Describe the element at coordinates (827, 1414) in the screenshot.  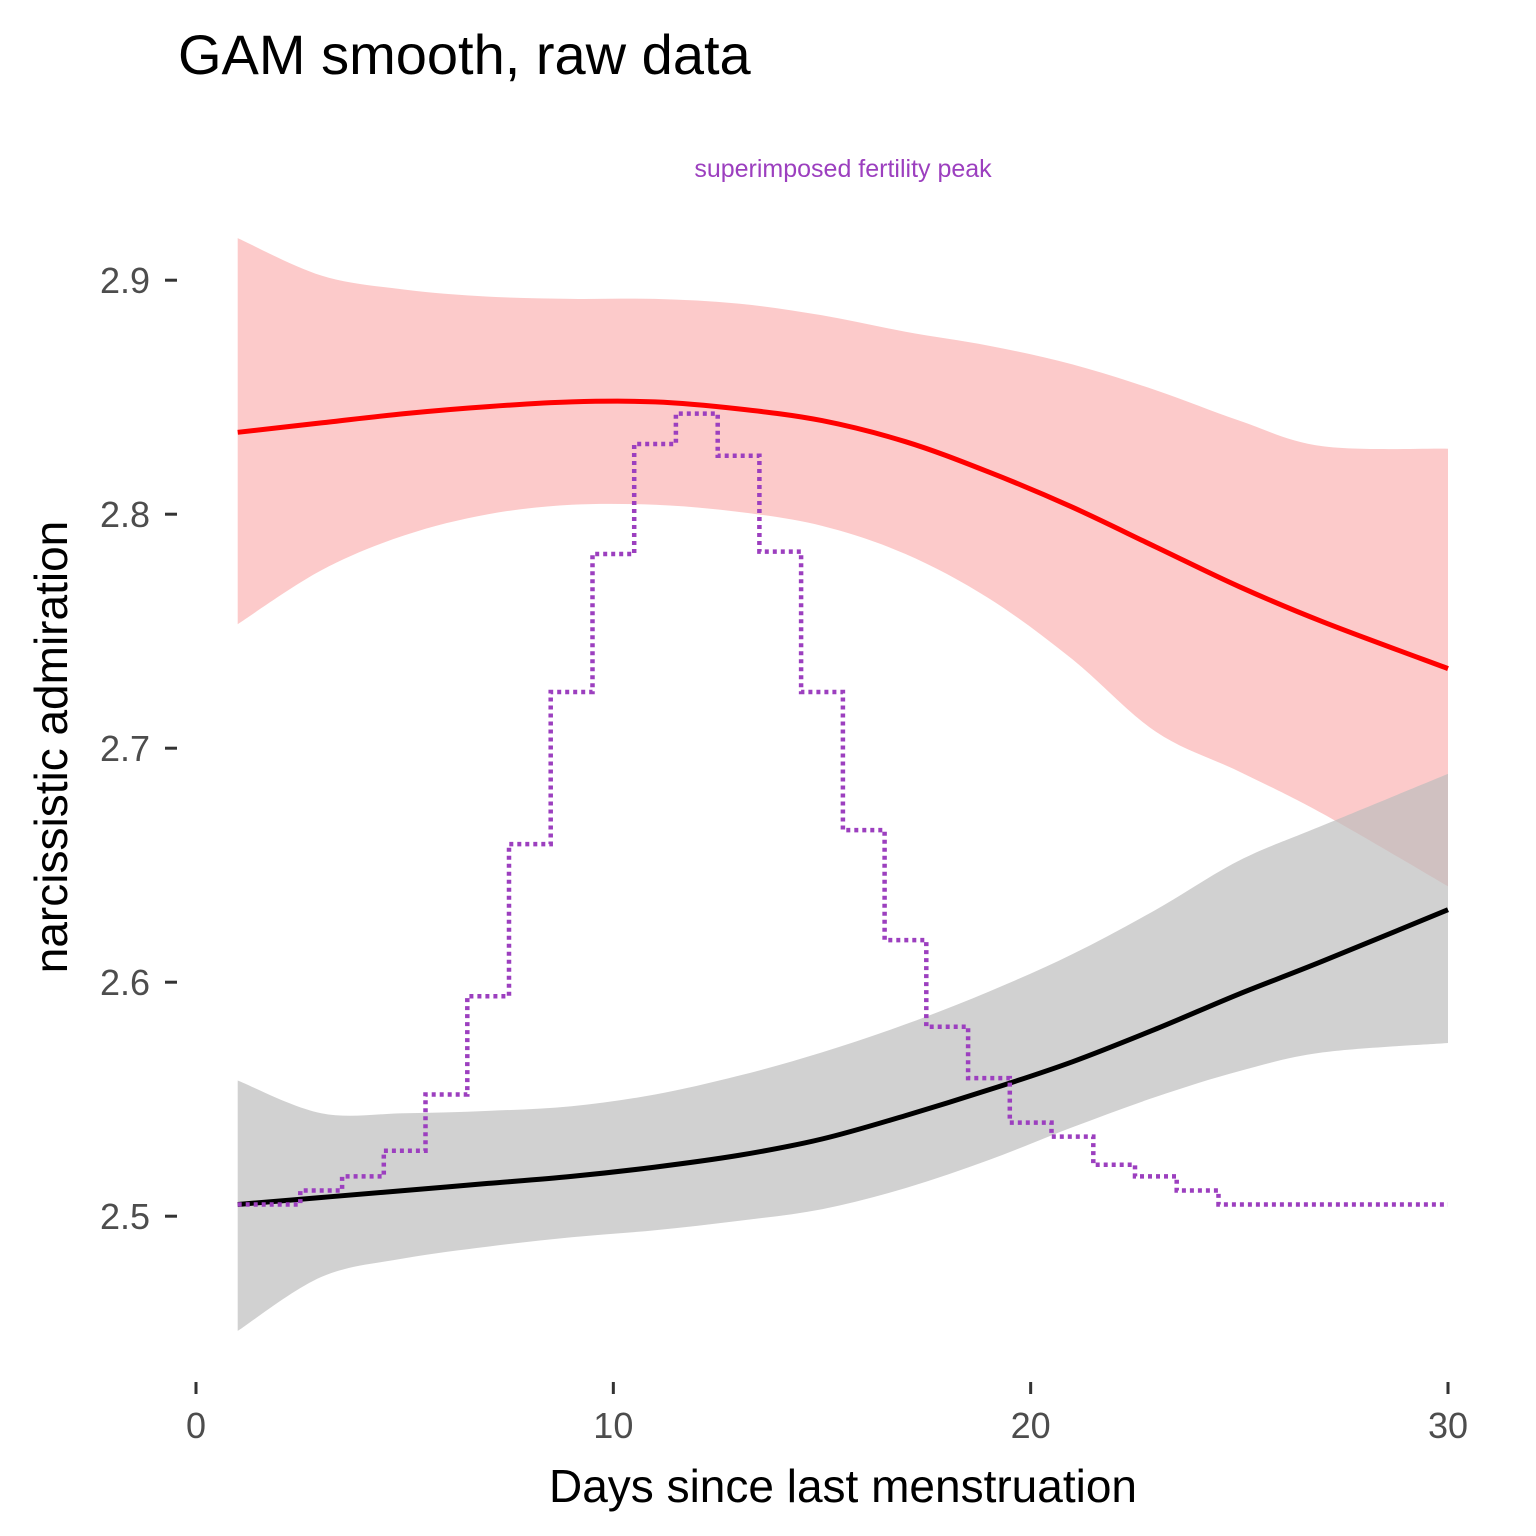
I see `x-axis: 0 10 20 30` at that location.